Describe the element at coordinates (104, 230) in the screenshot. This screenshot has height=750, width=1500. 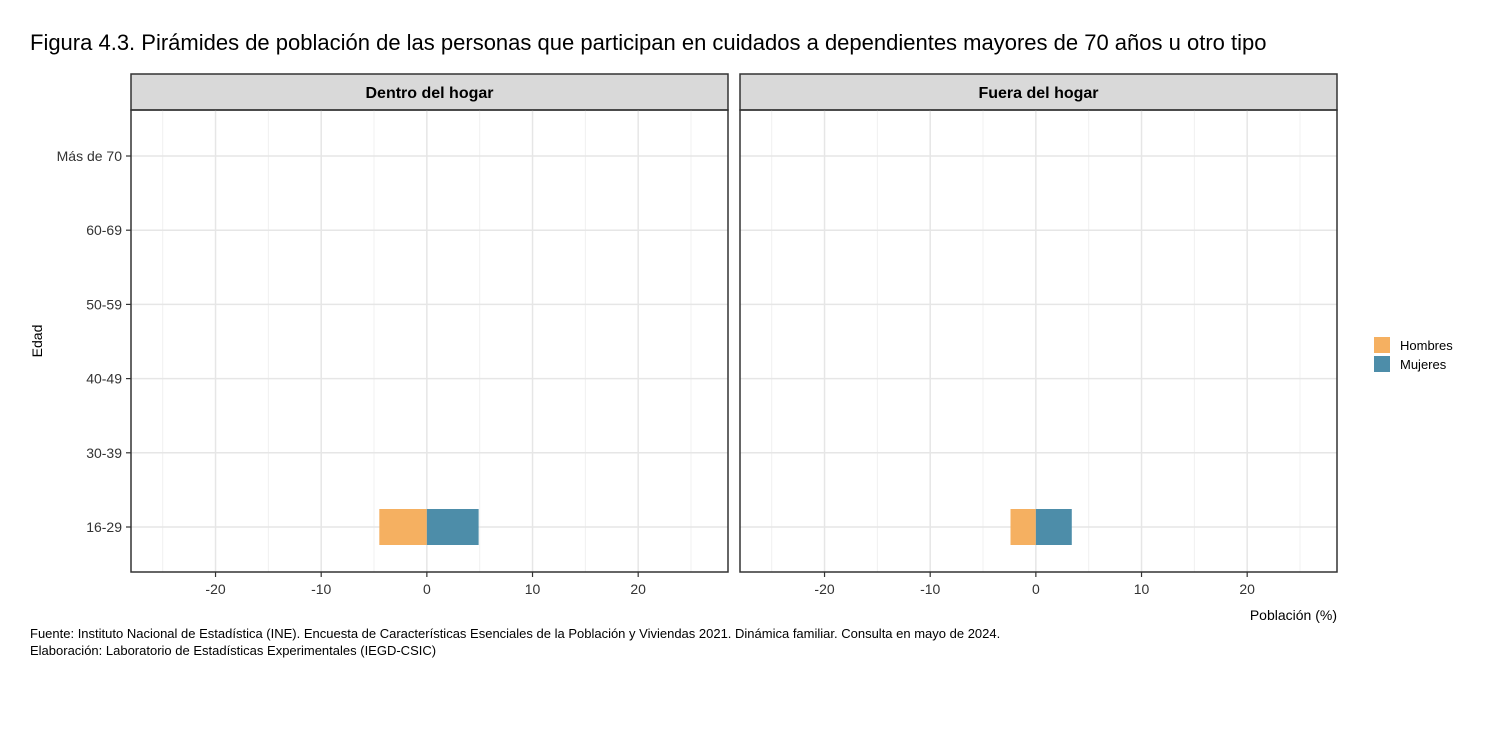
I see `y-tick-label: 60-69` at that location.